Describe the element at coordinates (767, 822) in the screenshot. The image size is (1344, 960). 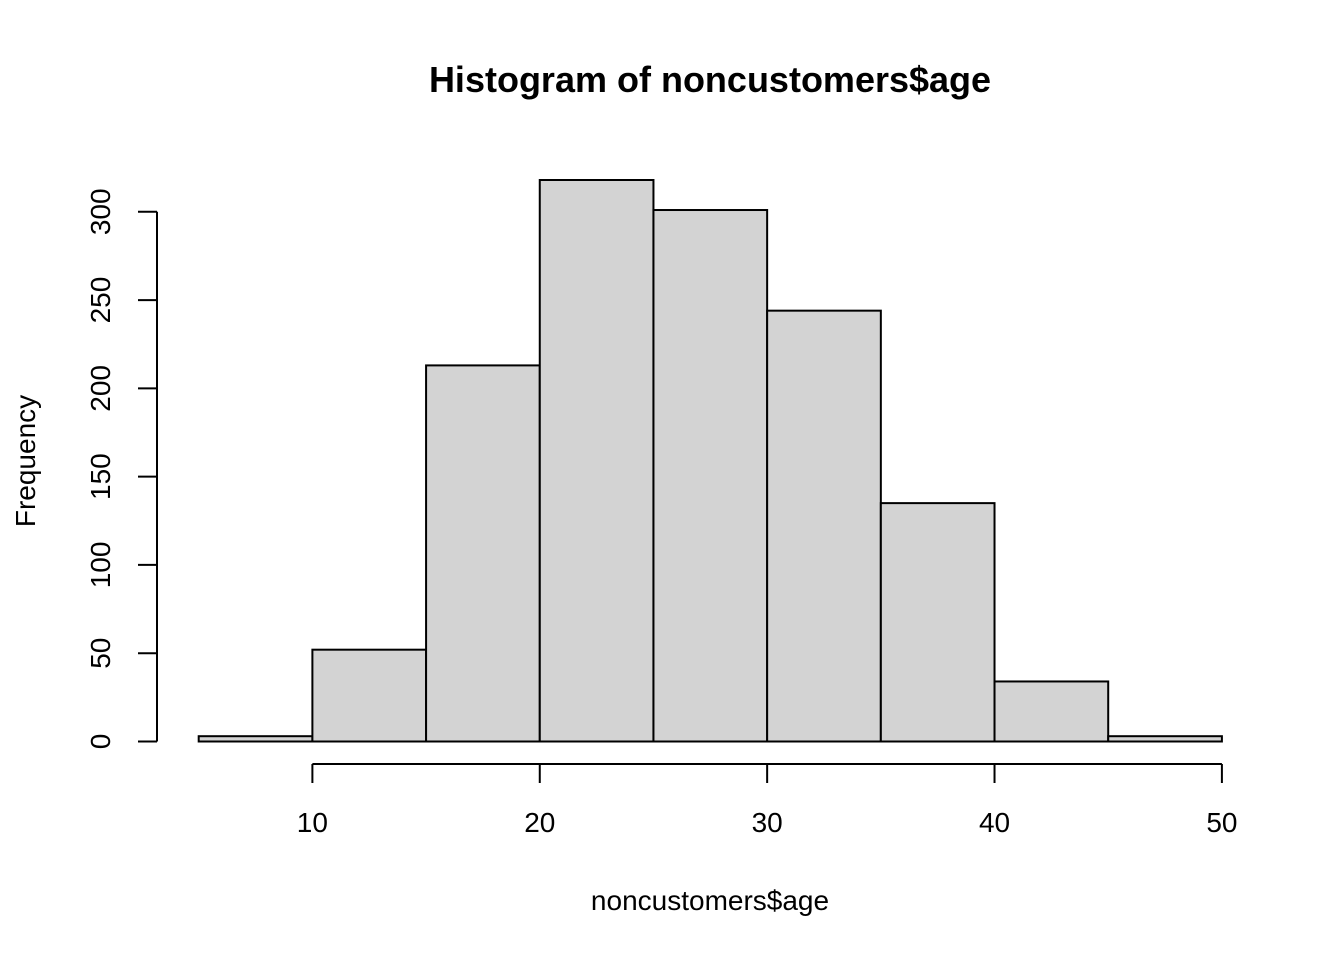
I see `x-tick-label: 30` at that location.